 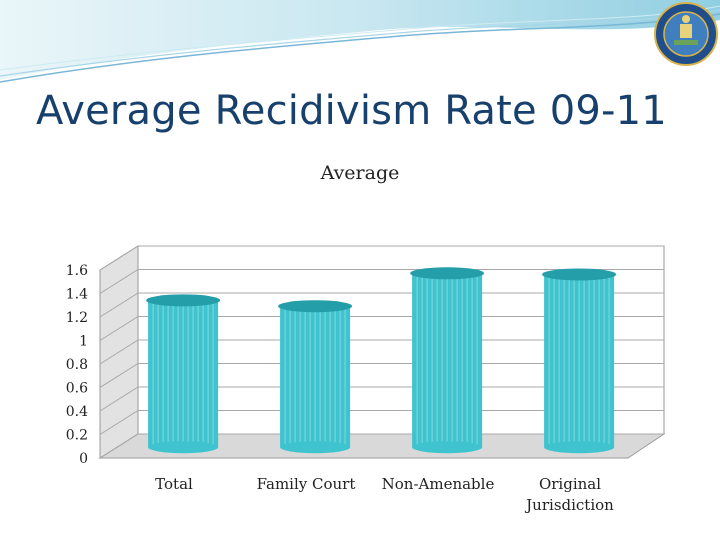 I want to click on y-axis-ticks: 0 0.2 0.4 0.6 0.8 1 1.2 1.4 1.6, so click(x=77, y=365).